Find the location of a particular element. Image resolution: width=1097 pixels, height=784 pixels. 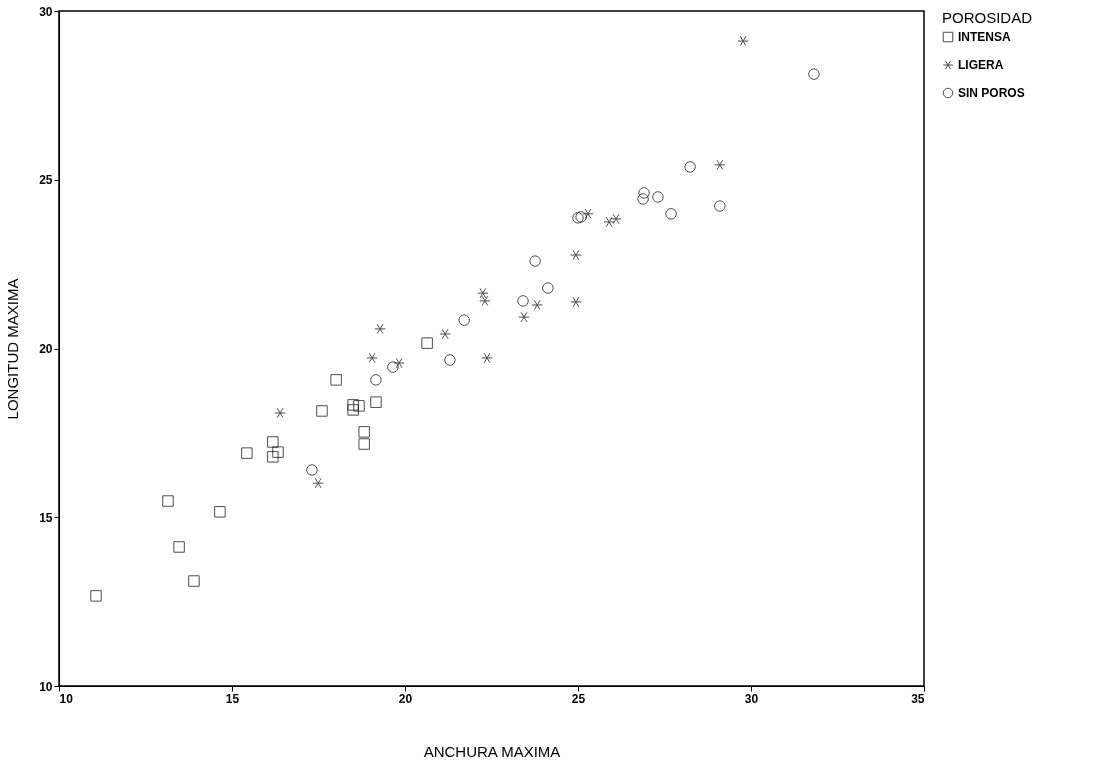

x-tick-label: 20 is located at coordinates (405, 698).